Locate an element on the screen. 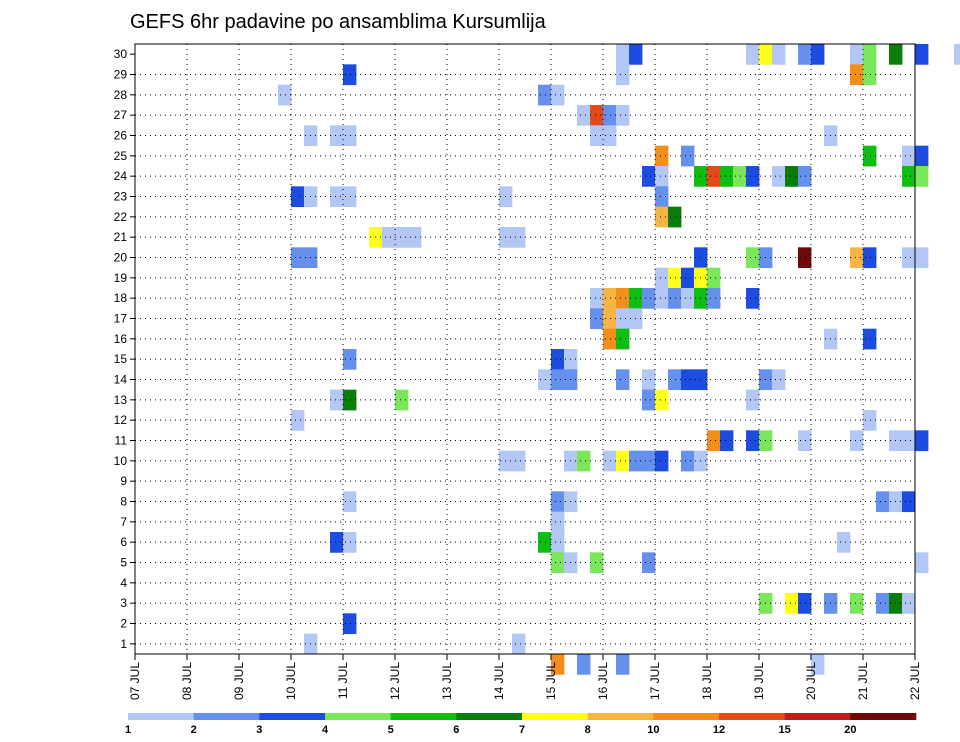 Image resolution: width=960 pixels, height=742 pixels. colorbar-label: 2 is located at coordinates (194, 730).